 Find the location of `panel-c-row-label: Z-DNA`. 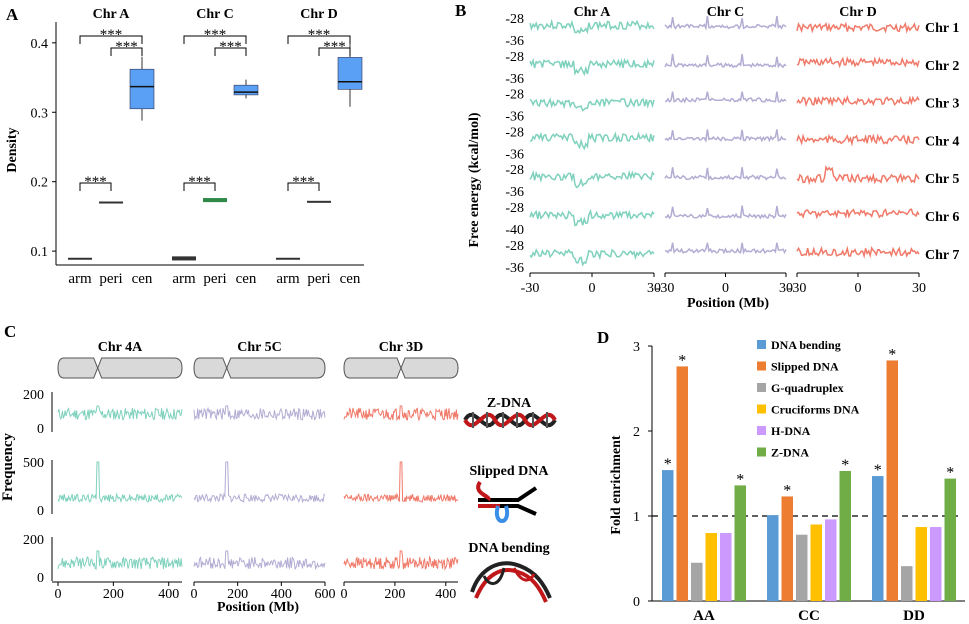

panel-c-row-label: Z-DNA is located at coordinates (509, 403).